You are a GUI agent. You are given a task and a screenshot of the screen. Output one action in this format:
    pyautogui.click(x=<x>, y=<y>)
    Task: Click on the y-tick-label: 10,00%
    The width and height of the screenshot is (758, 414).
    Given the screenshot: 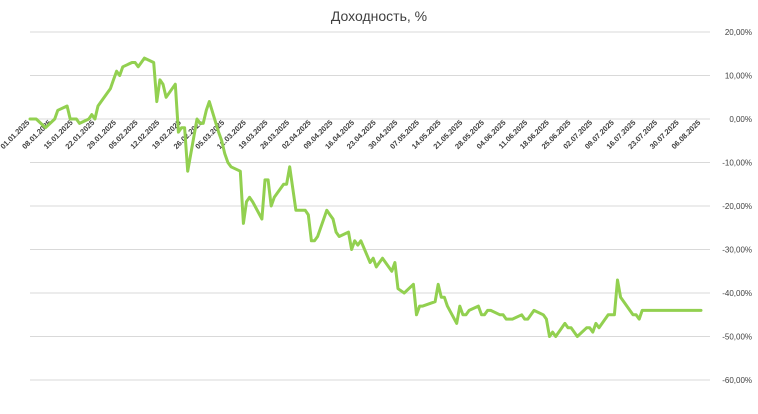 What is the action you would take?
    pyautogui.click(x=738, y=76)
    